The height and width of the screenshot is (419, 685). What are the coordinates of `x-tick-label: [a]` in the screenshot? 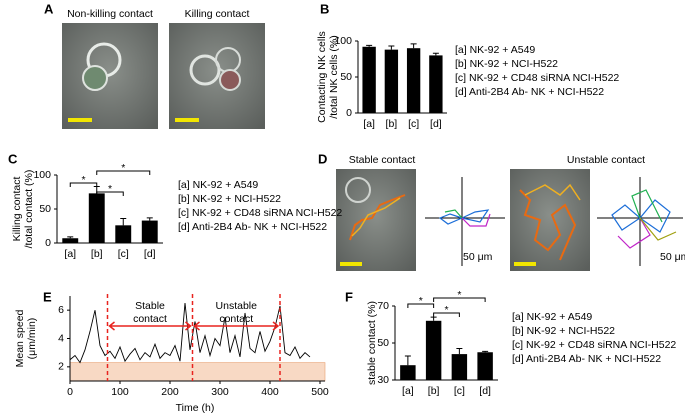 It's located at (369, 124).